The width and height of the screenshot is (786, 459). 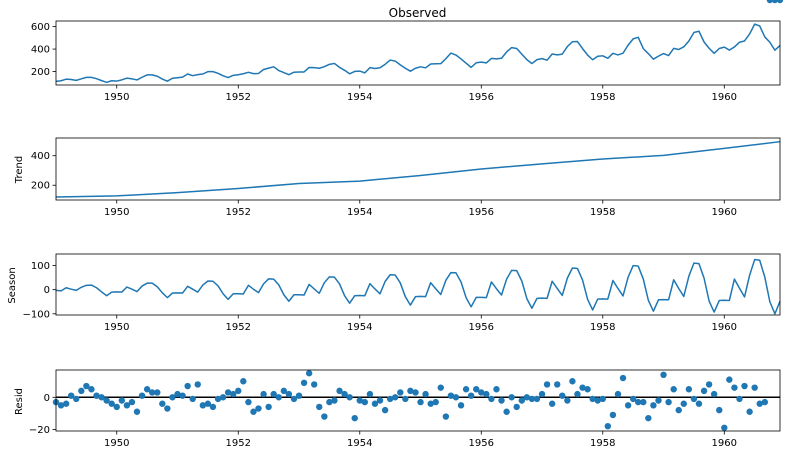 I want to click on trend-frame, so click(x=418, y=169).